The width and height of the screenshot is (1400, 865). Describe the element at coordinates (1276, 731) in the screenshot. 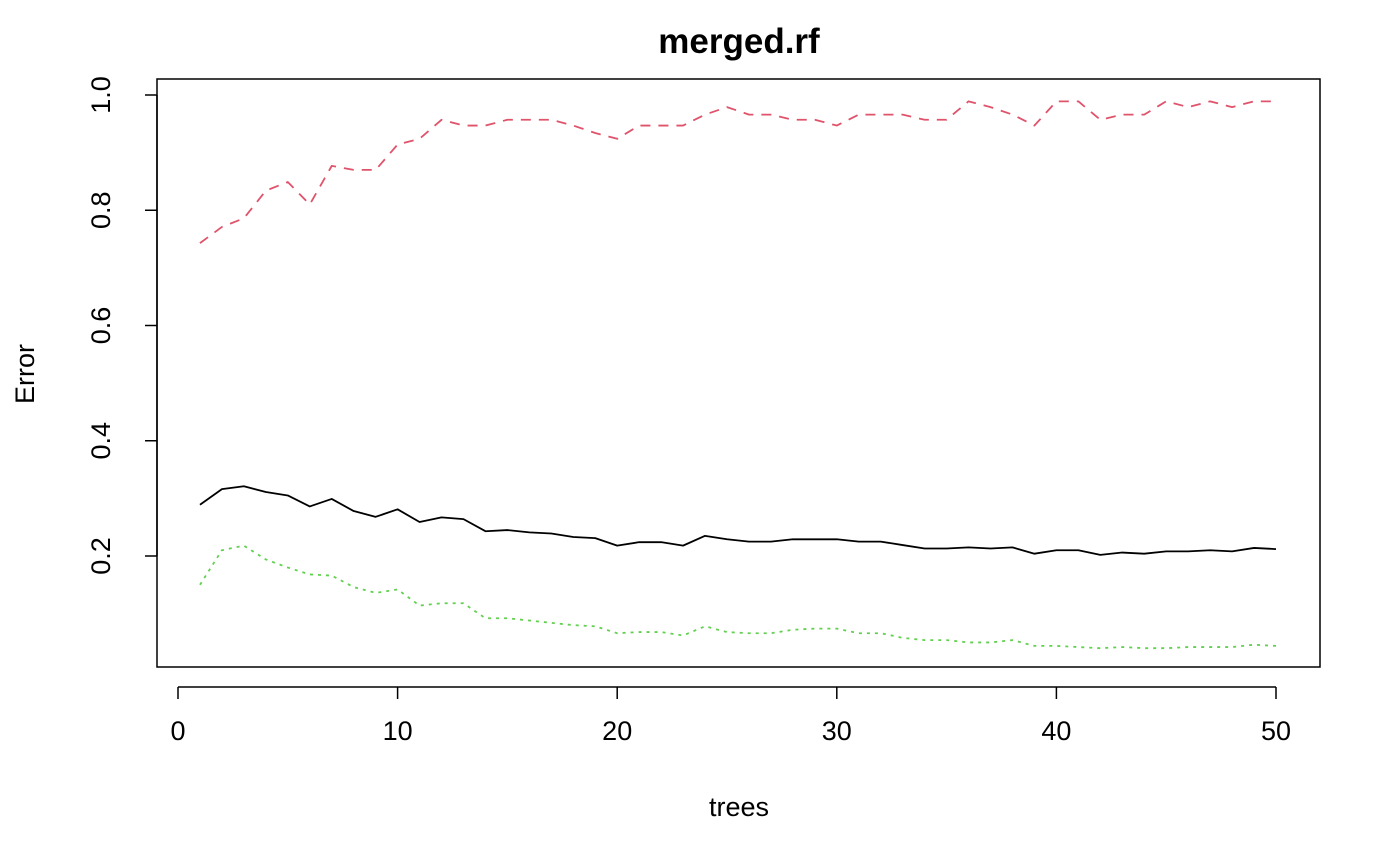

I see `x-tick-label: 50` at that location.